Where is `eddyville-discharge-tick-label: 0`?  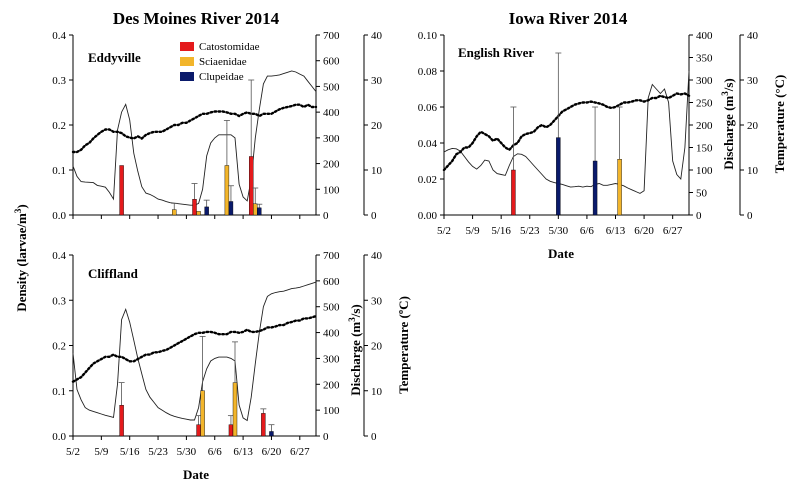 eddyville-discharge-tick-label: 0 is located at coordinates (326, 216).